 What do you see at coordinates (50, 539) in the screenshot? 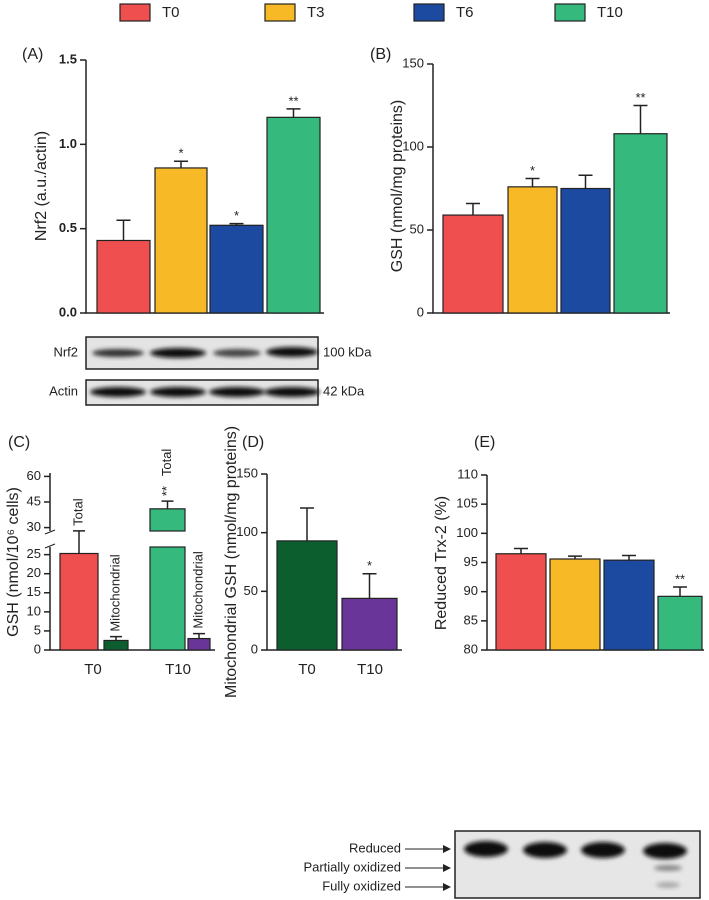
I see `axis-break` at bounding box center [50, 539].